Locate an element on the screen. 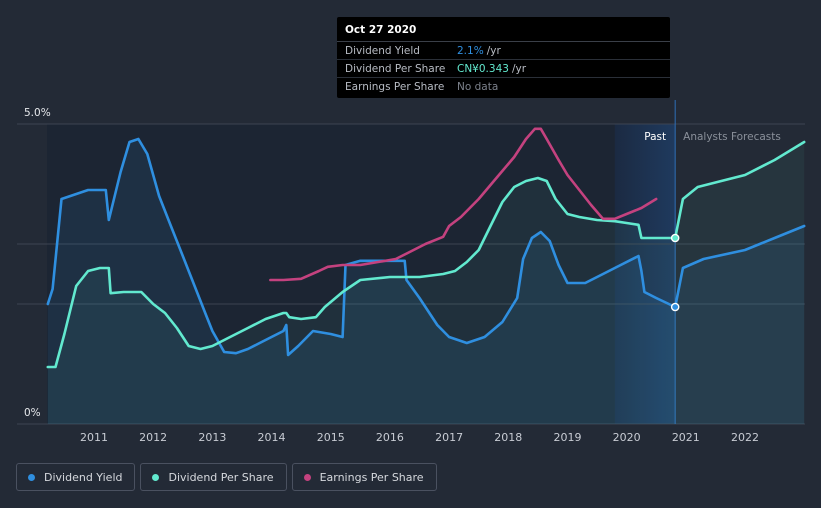 The width and height of the screenshot is (821, 508). x-tick-label: 2021 is located at coordinates (686, 437).